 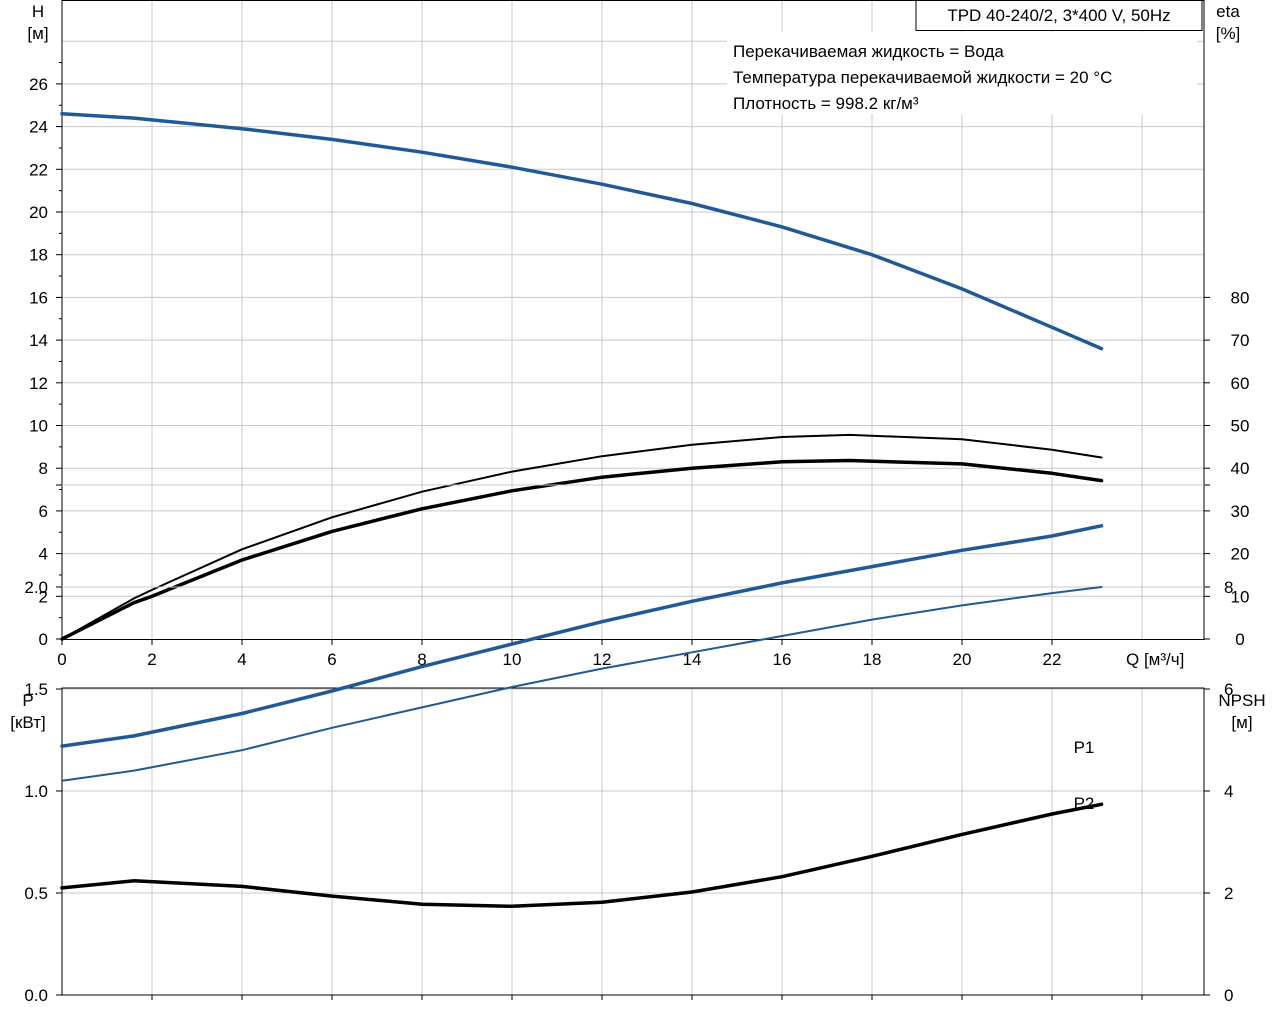 I want to click on y-axis-unit-eta: [%], so click(x=1228, y=33).